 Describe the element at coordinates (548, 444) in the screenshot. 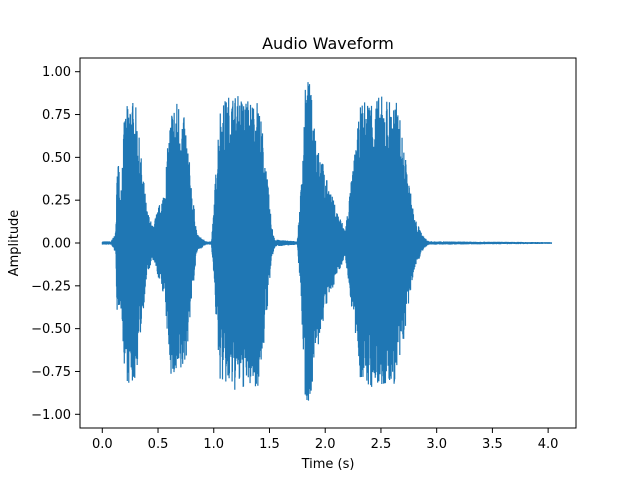

I see `x-tick-label: 4.0` at that location.